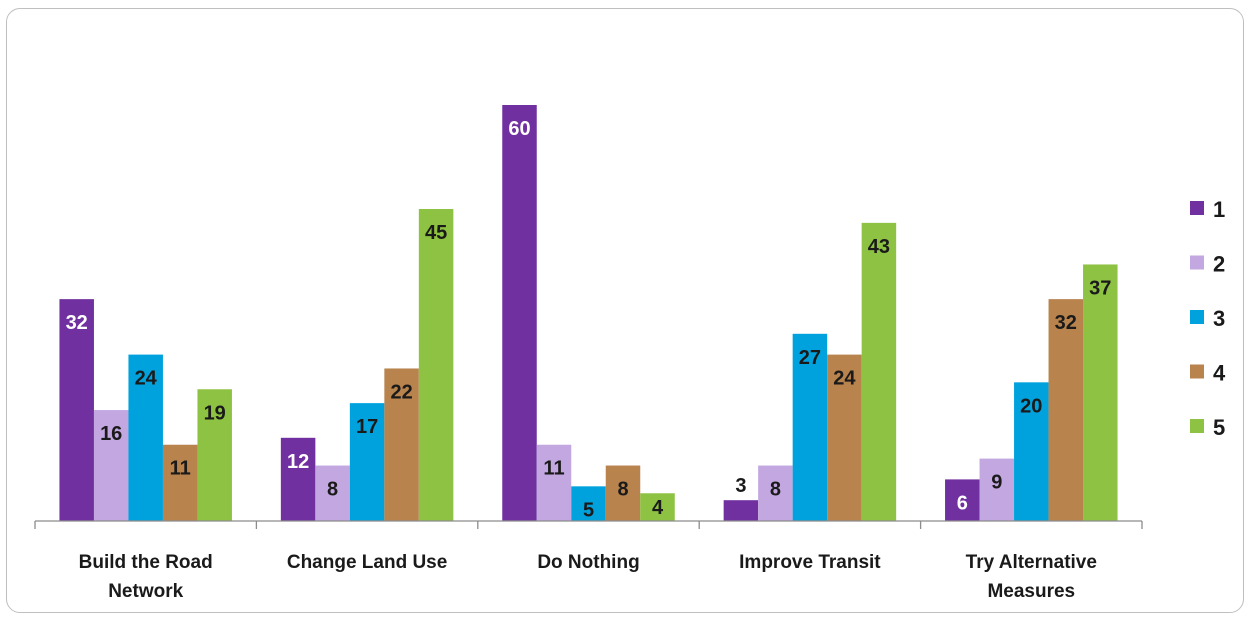  Describe the element at coordinates (1219, 318) in the screenshot. I see `legend-label-3: 3` at that location.